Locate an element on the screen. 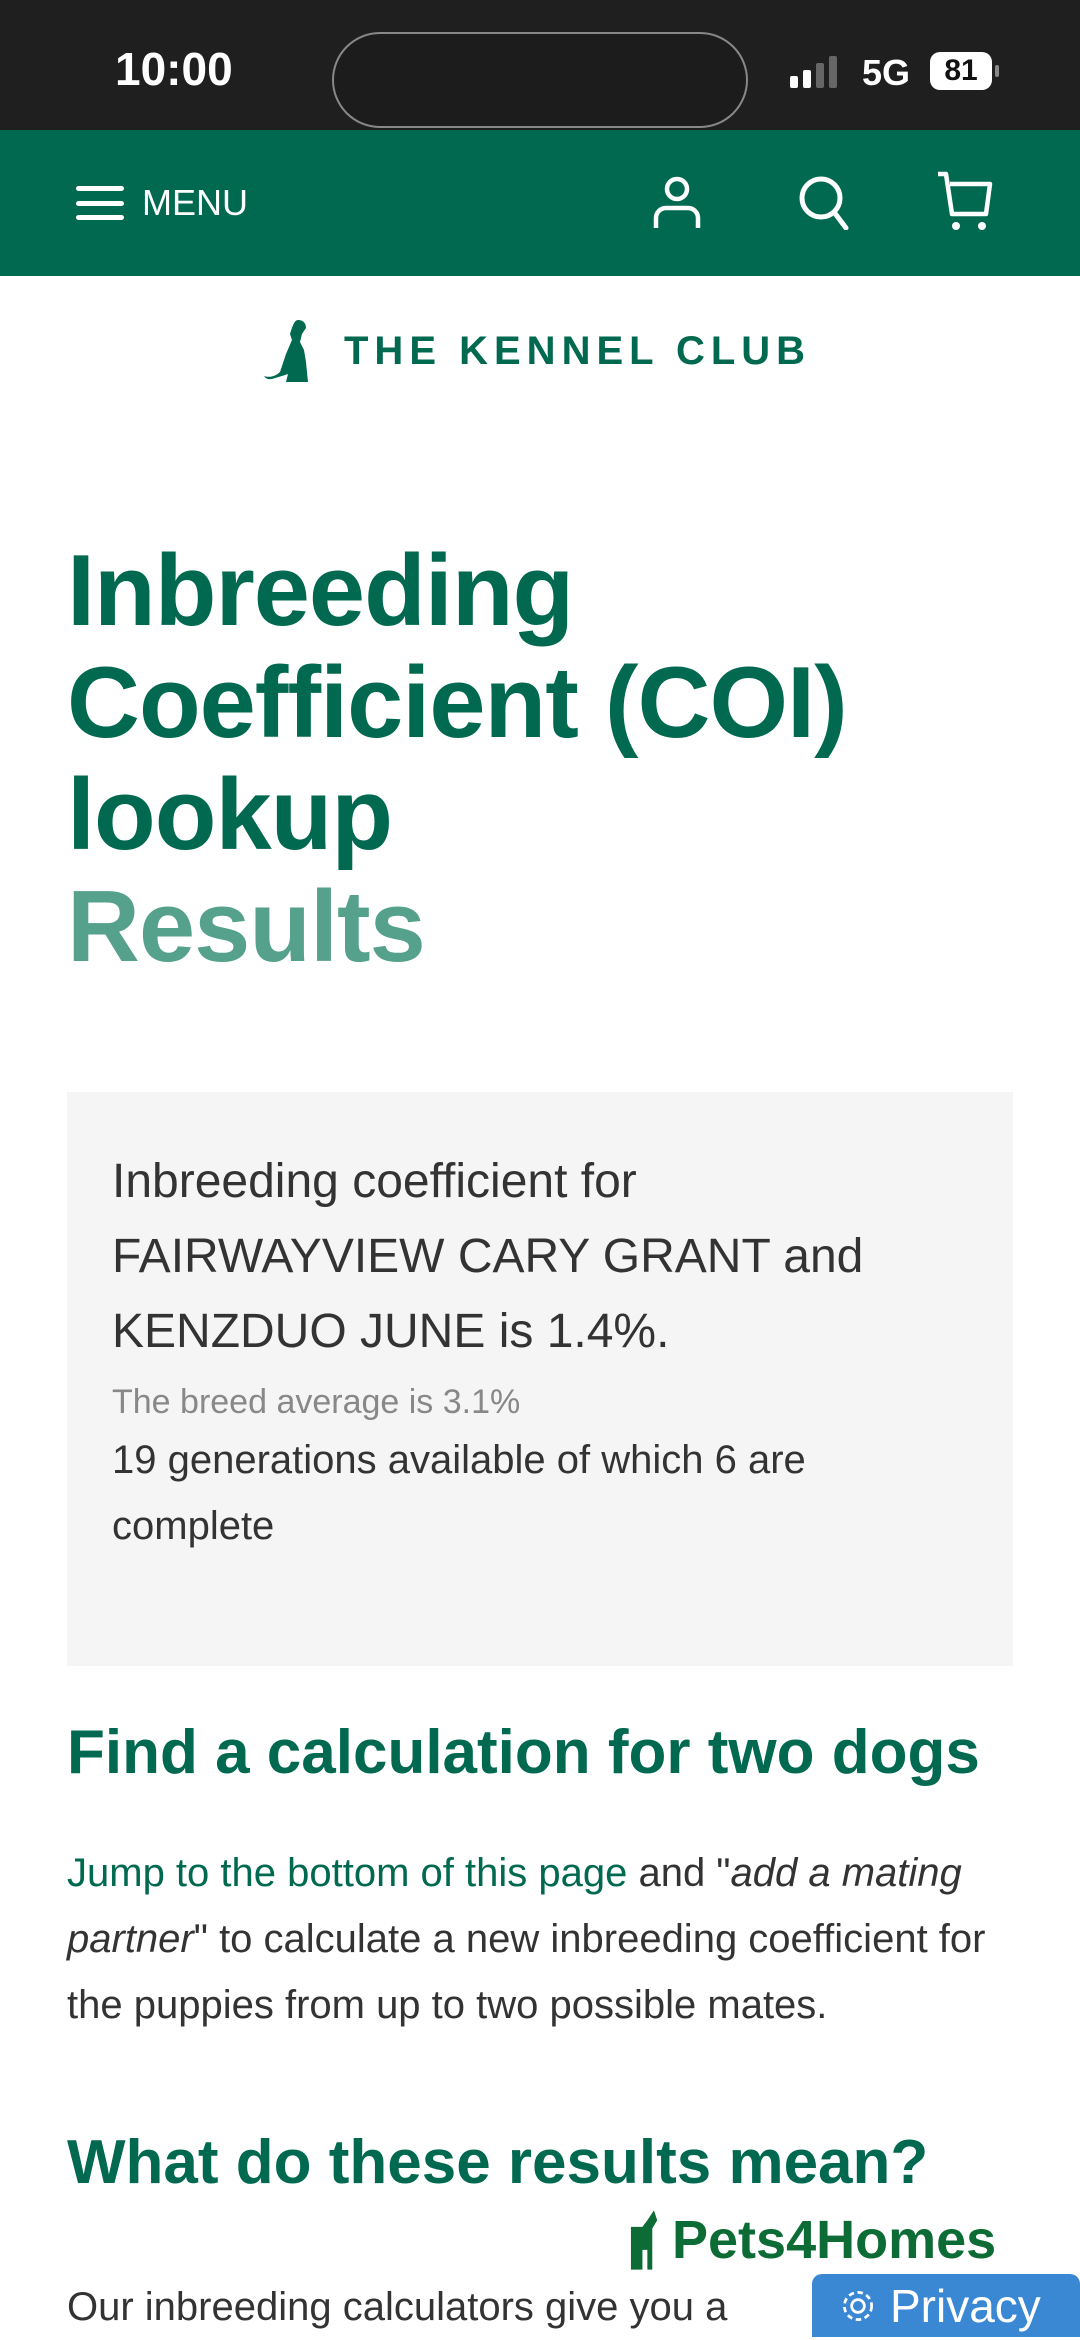 This screenshot has height=2340, width=1080. page-subtitle: Results is located at coordinates (246, 927).